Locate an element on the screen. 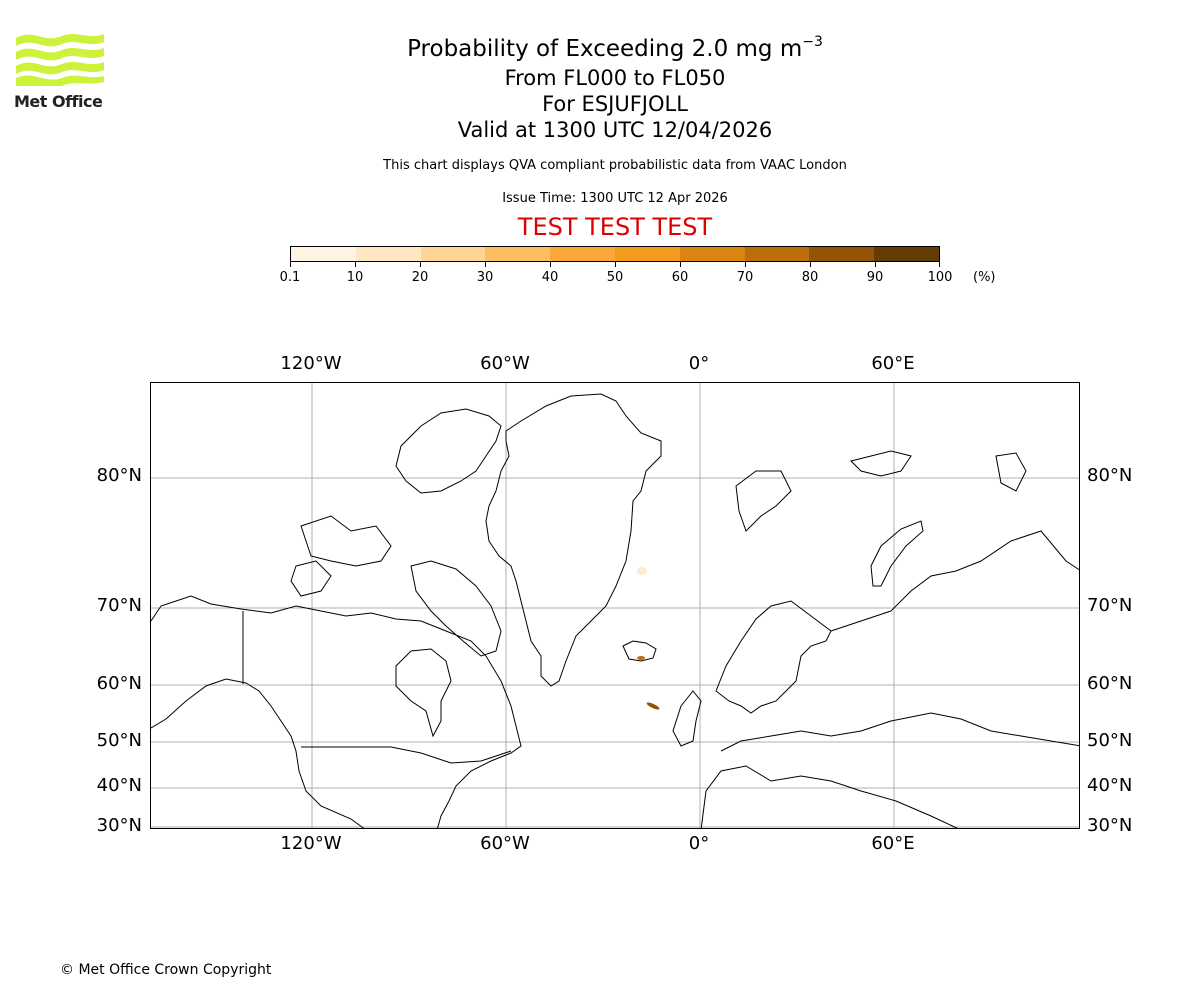 The width and height of the screenshot is (1200, 1000). baffin-outline is located at coordinates (456, 608).